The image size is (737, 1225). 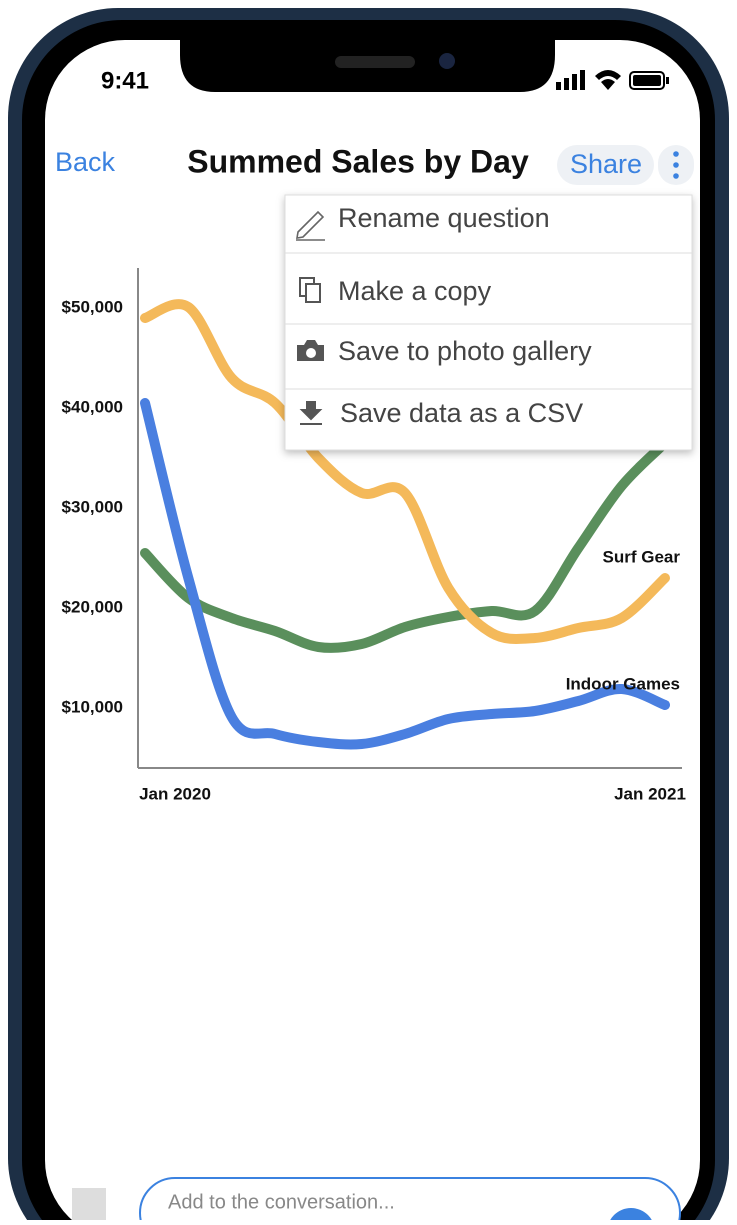 What do you see at coordinates (92, 506) in the screenshot?
I see `y-tick-label: $30,000` at bounding box center [92, 506].